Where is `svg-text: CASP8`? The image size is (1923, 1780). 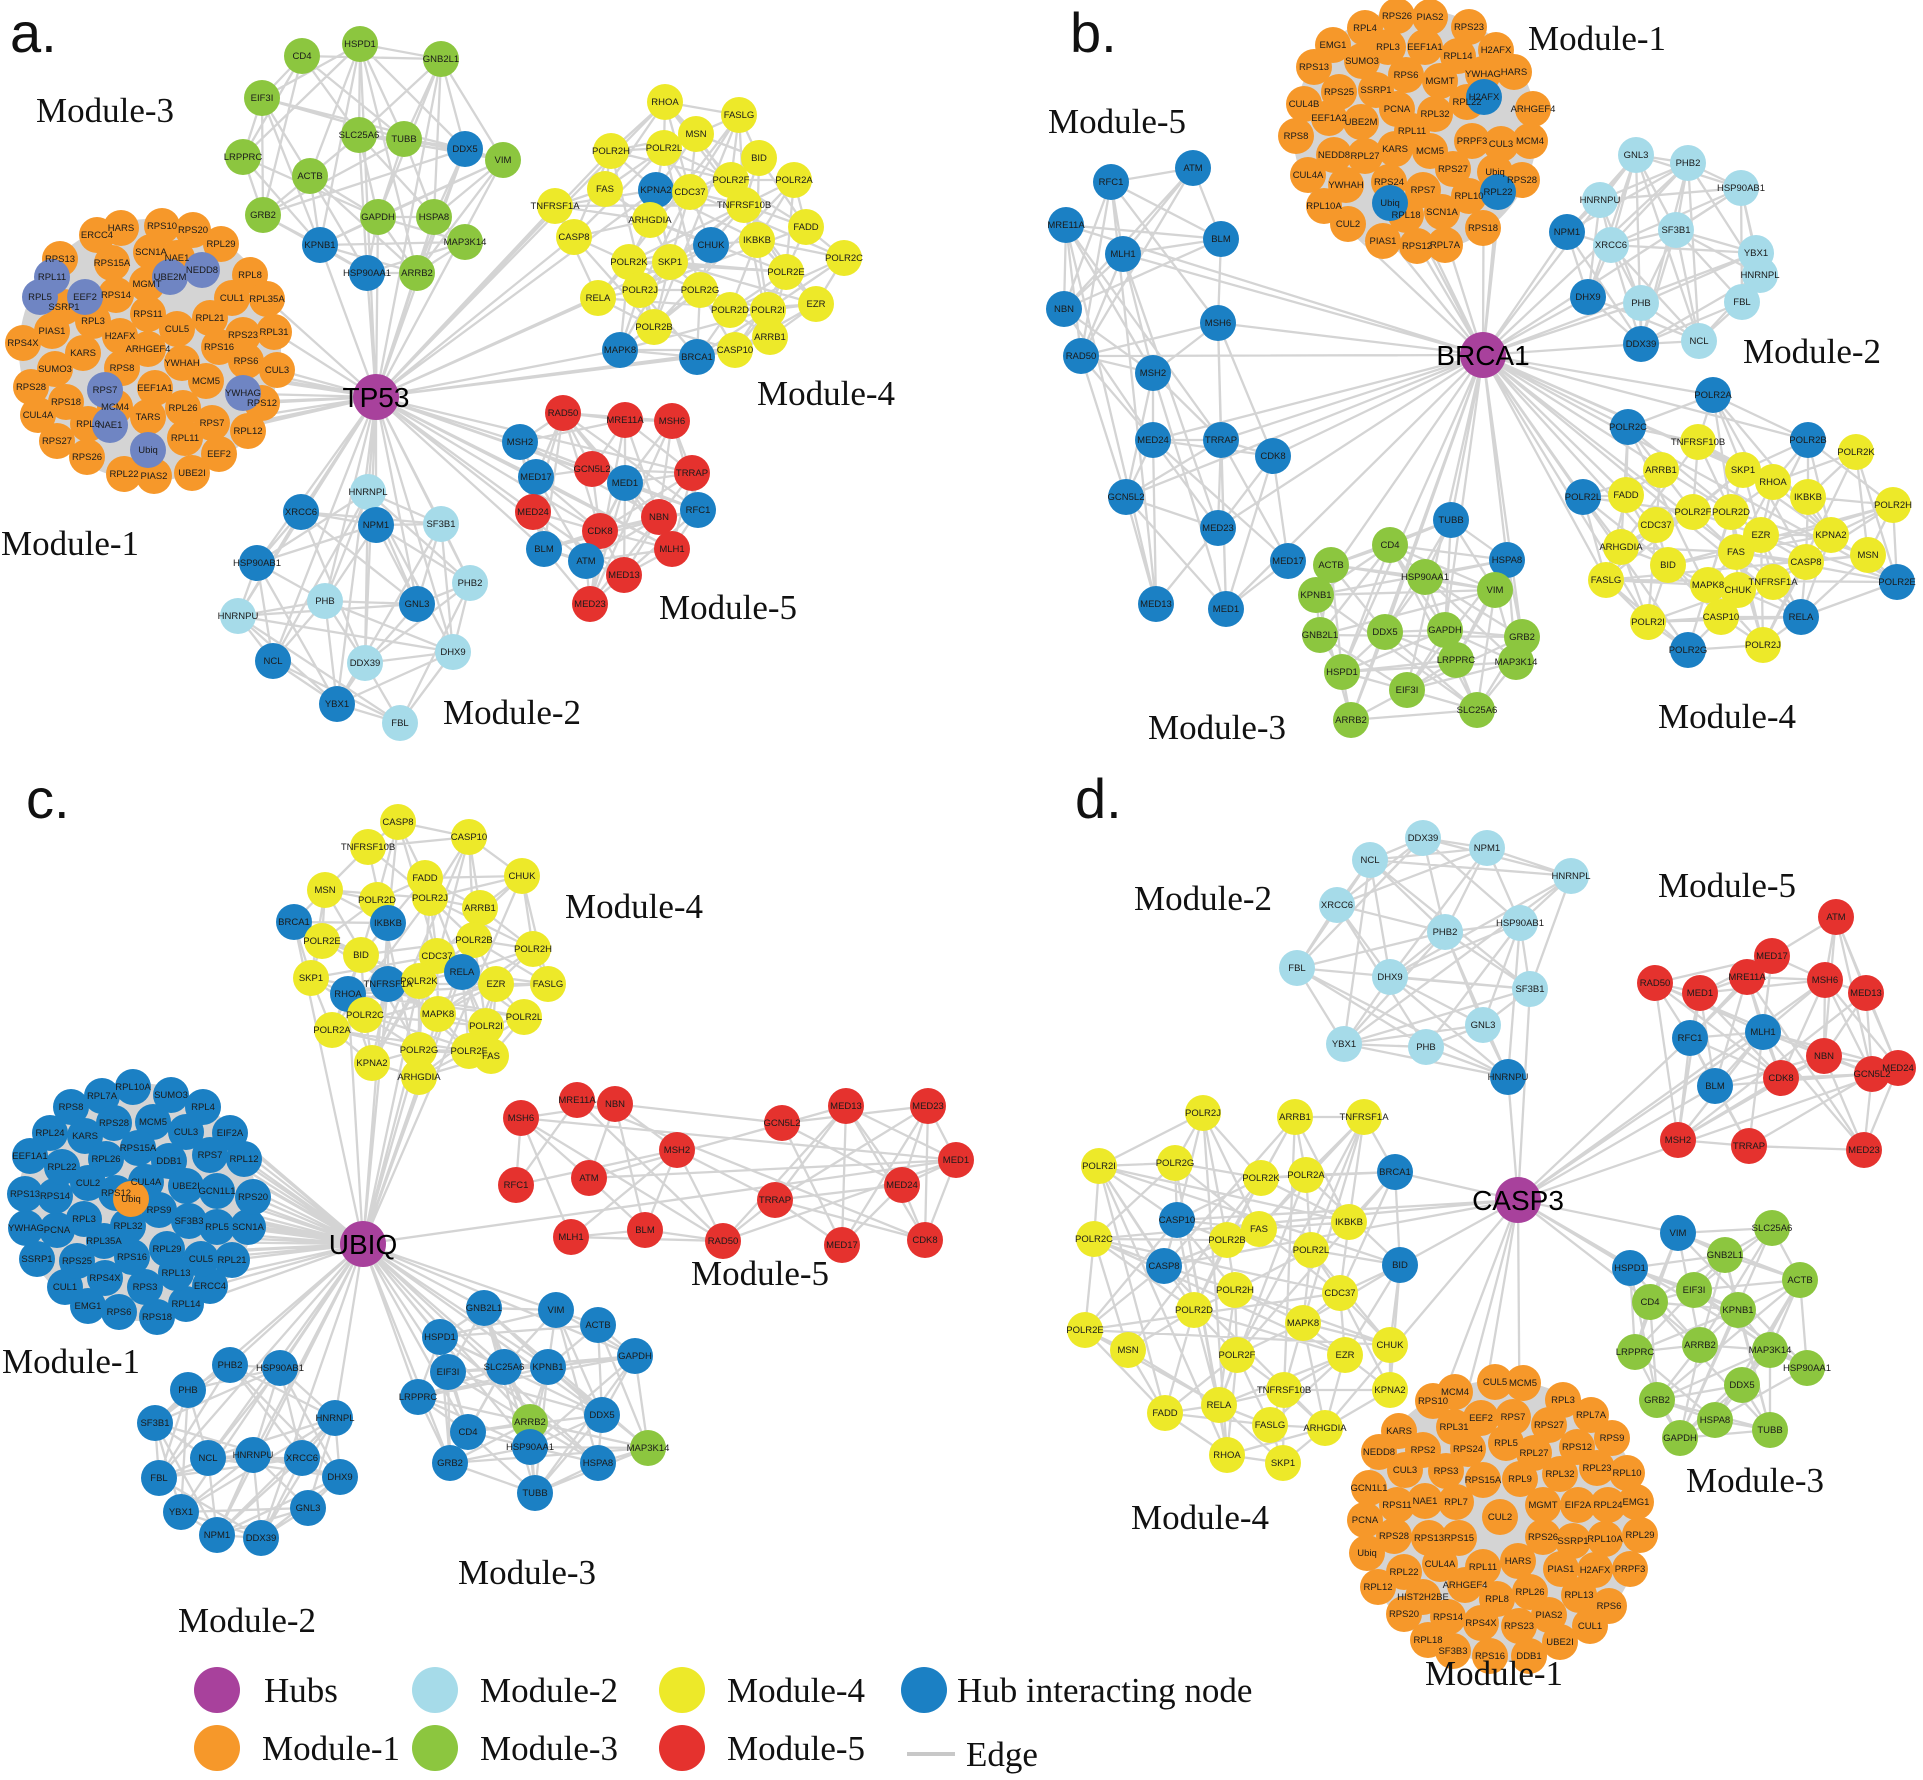 svg-text: CASP8 is located at coordinates (1805, 562).